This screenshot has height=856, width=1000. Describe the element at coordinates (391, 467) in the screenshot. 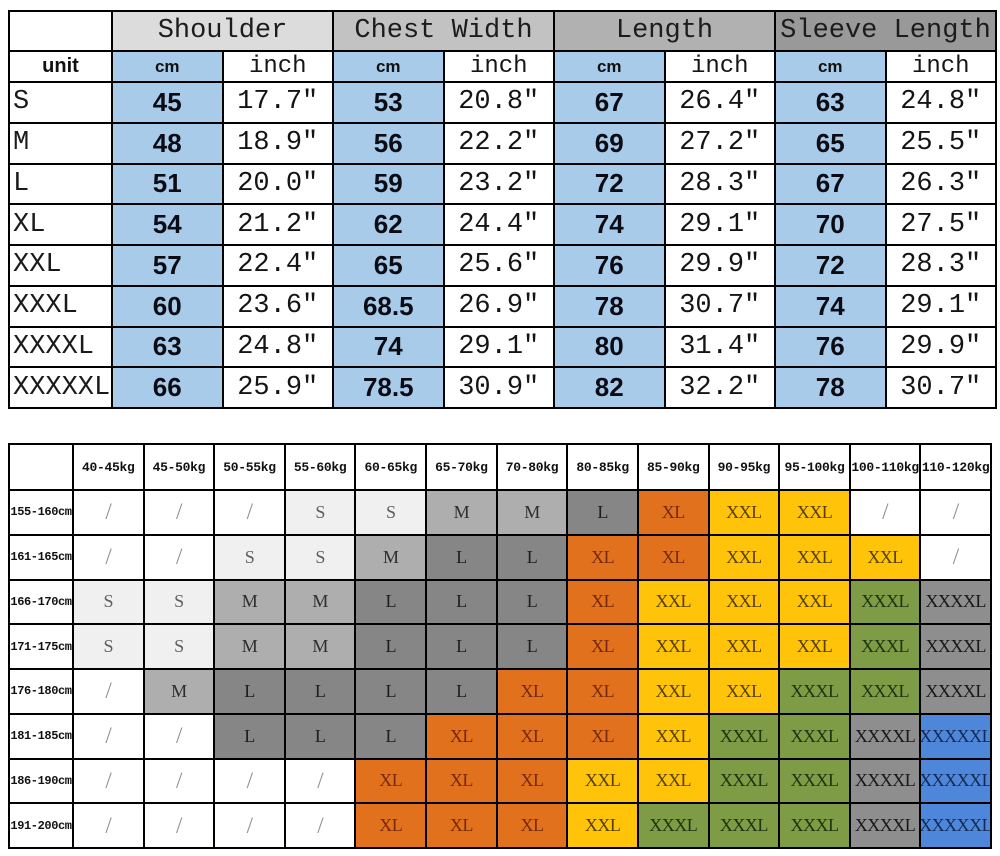

I see `weight-header-cell: 60-65kg` at that location.